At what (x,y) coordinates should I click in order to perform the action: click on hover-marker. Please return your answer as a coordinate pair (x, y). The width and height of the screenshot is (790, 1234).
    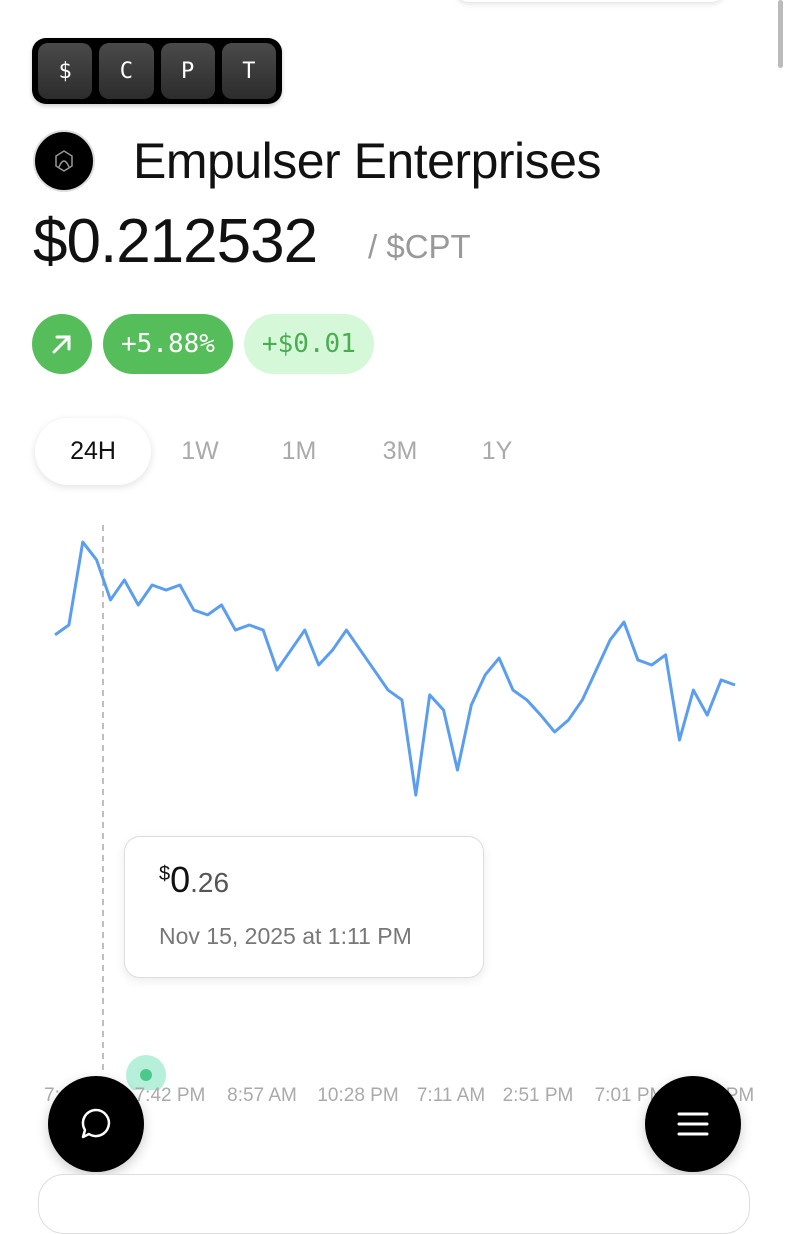
    Looking at the image, I should click on (146, 1075).